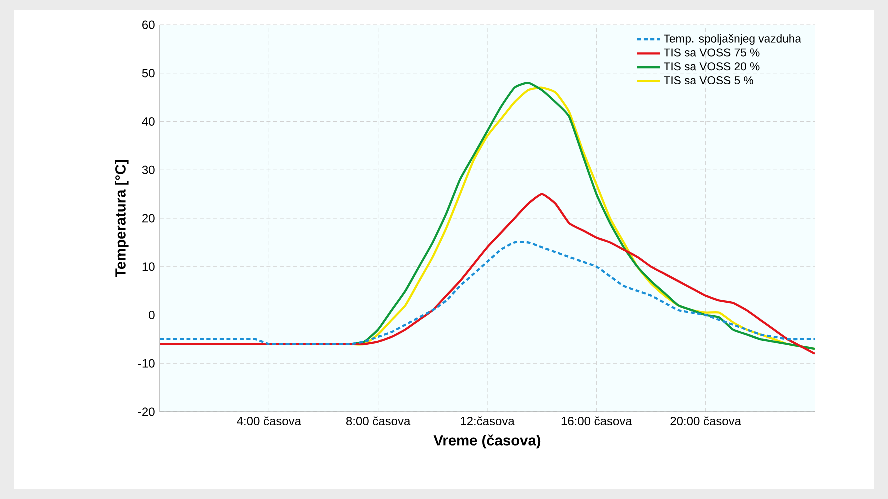 The image size is (888, 499). I want to click on y-tick-label: 30, so click(148, 170).